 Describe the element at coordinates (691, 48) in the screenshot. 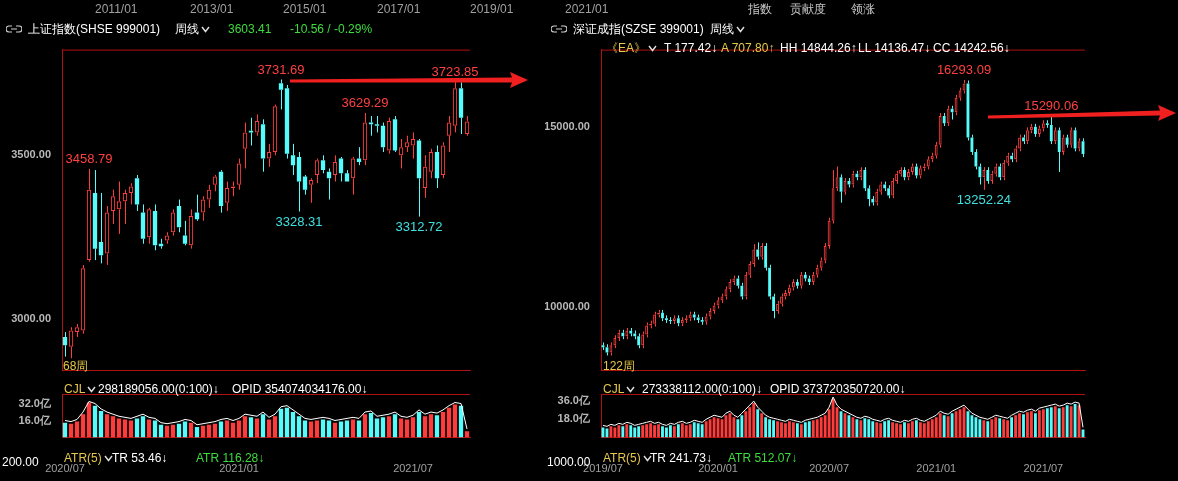

I see `annotation: T 177.42↓` at that location.